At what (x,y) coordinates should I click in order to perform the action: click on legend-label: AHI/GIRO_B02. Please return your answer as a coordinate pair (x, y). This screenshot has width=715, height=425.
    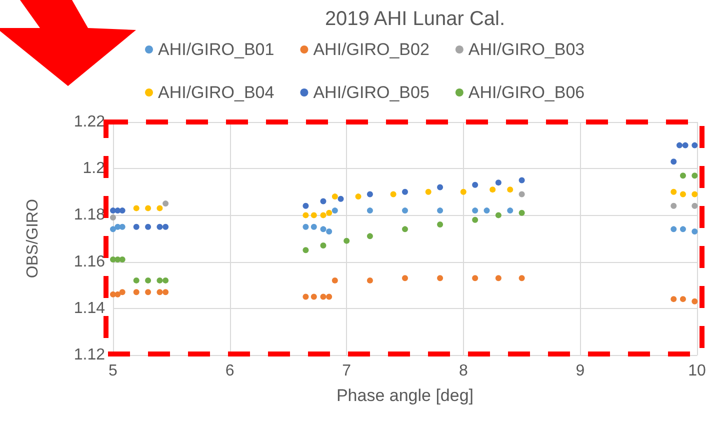
    Looking at the image, I should click on (371, 49).